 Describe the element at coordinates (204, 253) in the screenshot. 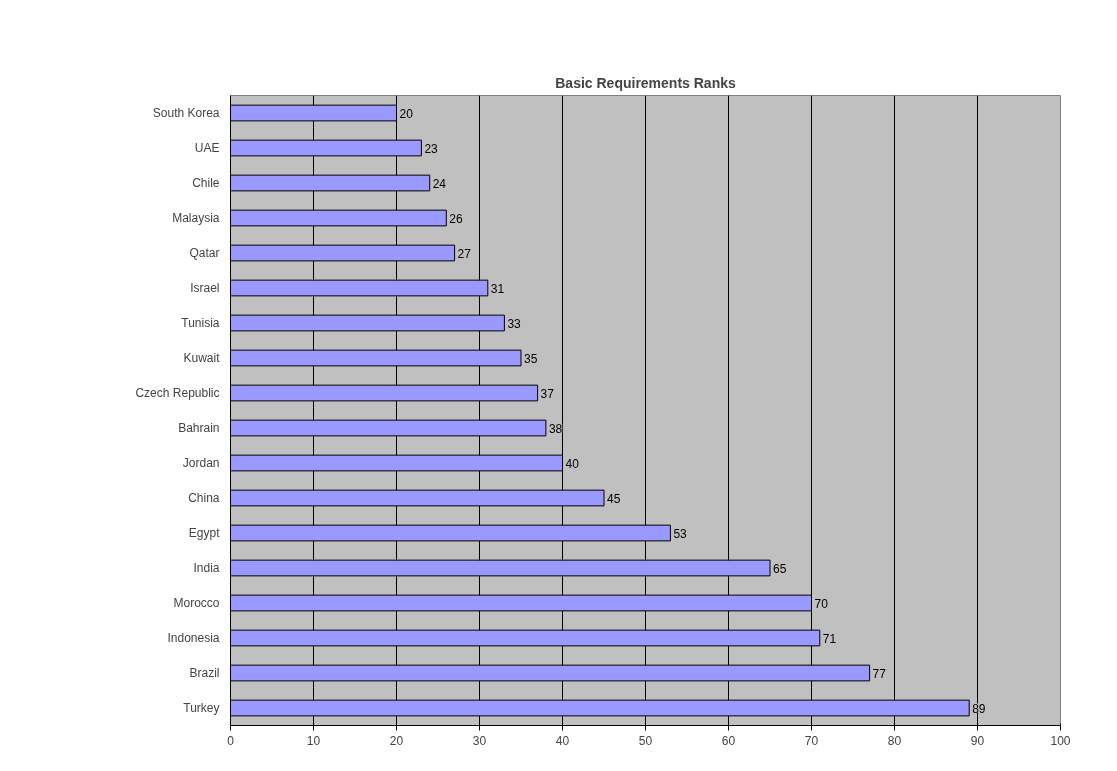

I see `y-tick-label: Qatar` at that location.